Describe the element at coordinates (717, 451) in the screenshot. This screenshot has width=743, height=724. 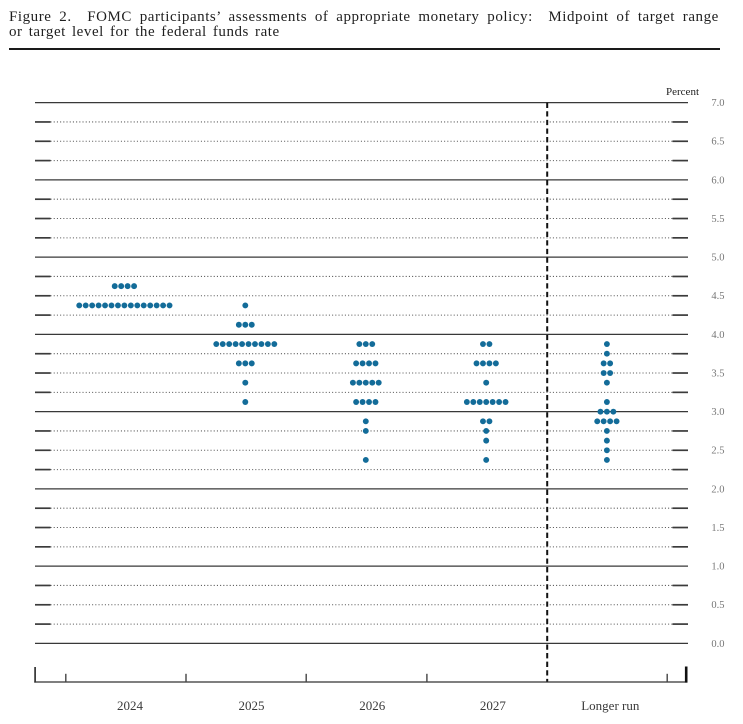
I see `svg-text: 2.5` at that location.